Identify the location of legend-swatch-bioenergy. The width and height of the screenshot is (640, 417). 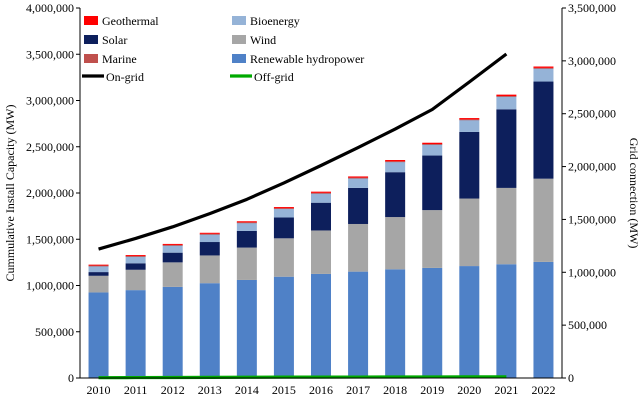
(239, 20).